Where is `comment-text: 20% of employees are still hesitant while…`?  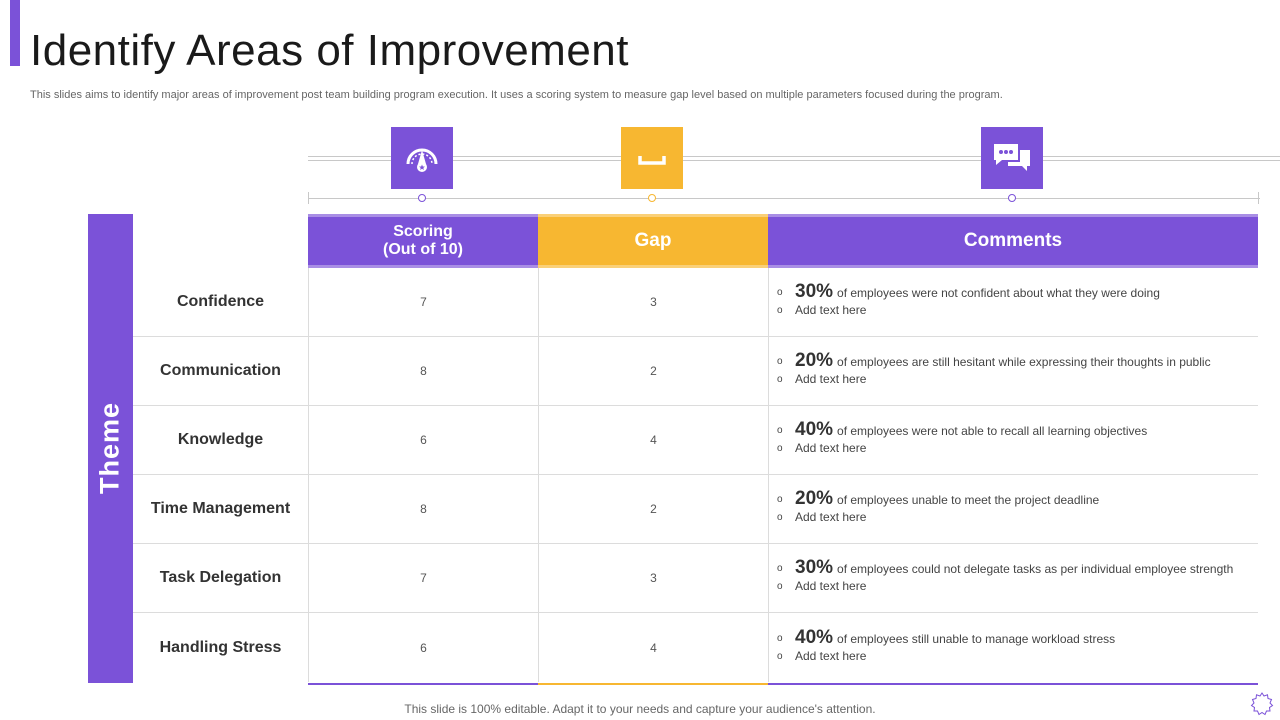
comment-text: 20% of employees are still hesitant while… is located at coordinates (1003, 360).